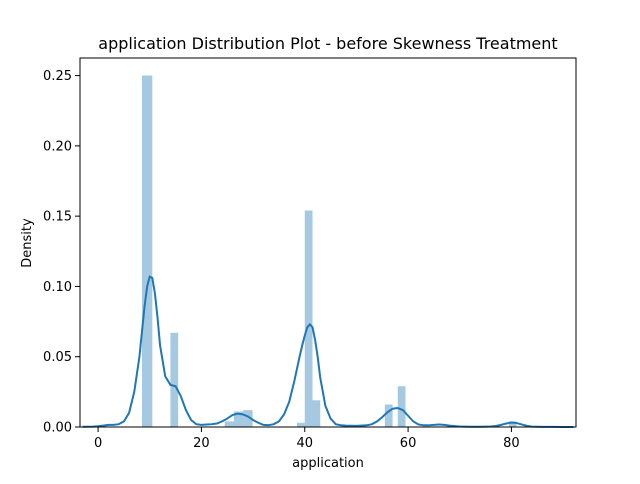 The height and width of the screenshot is (484, 640). What do you see at coordinates (98, 443) in the screenshot?
I see `x-tick-label: 0` at bounding box center [98, 443].